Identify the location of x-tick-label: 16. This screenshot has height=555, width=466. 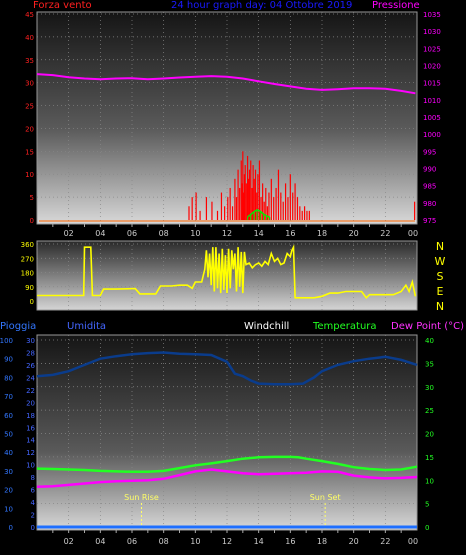
(290, 541).